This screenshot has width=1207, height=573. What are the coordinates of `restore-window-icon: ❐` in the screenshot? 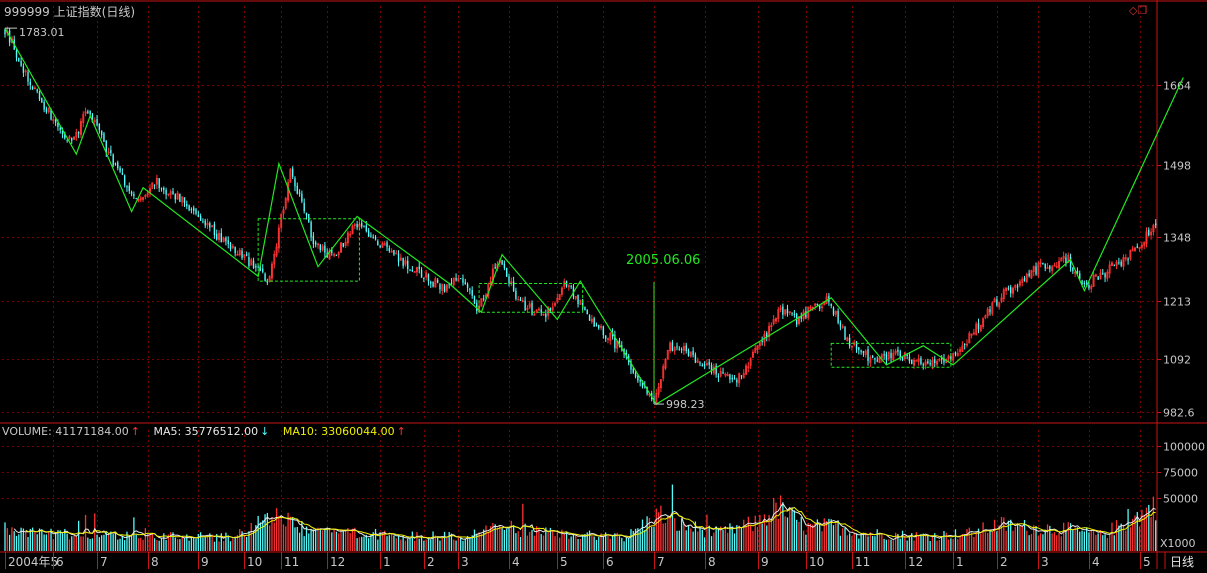 It's located at (1142, 10).